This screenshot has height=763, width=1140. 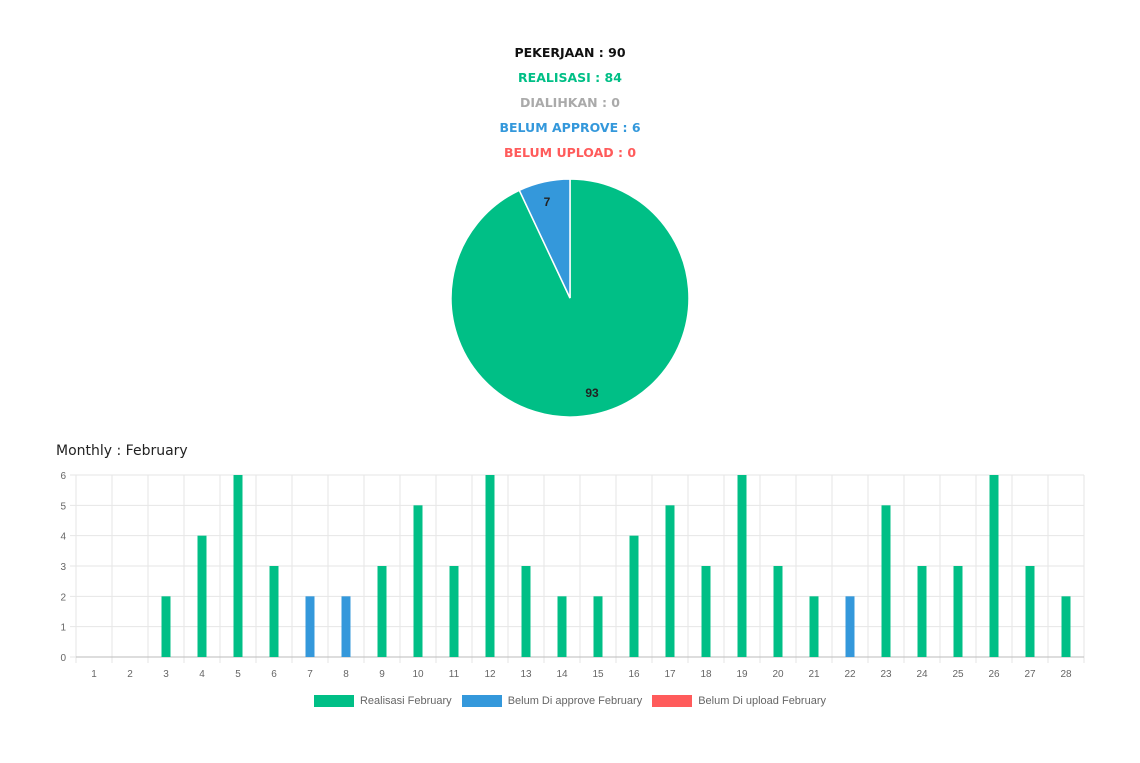 What do you see at coordinates (562, 674) in the screenshot?
I see `x-tick-label: 14` at bounding box center [562, 674].